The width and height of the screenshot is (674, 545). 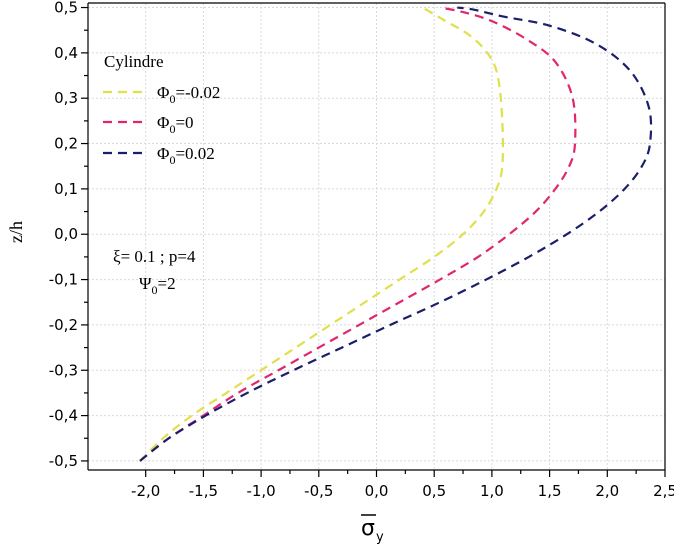 I want to click on y-tick-label-10: 0,5, so click(x=66, y=8).